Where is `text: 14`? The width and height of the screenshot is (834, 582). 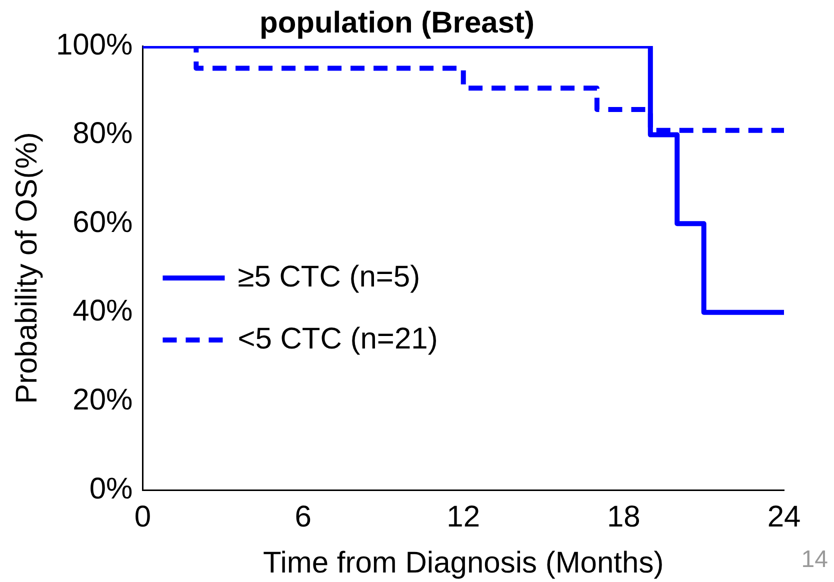 text: 14 is located at coordinates (814, 560).